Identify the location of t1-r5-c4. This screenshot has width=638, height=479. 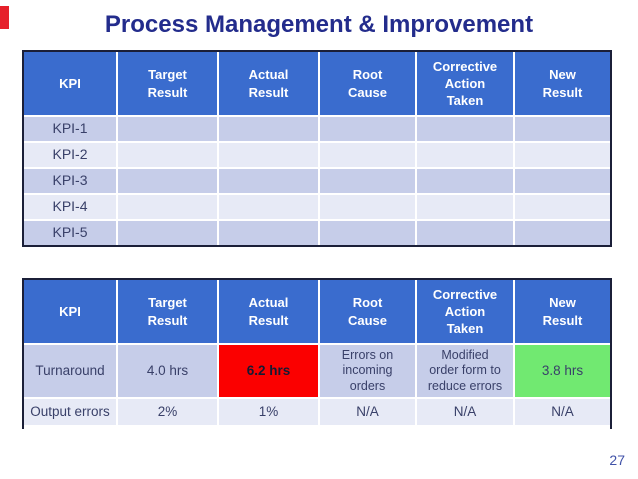
(367, 233).